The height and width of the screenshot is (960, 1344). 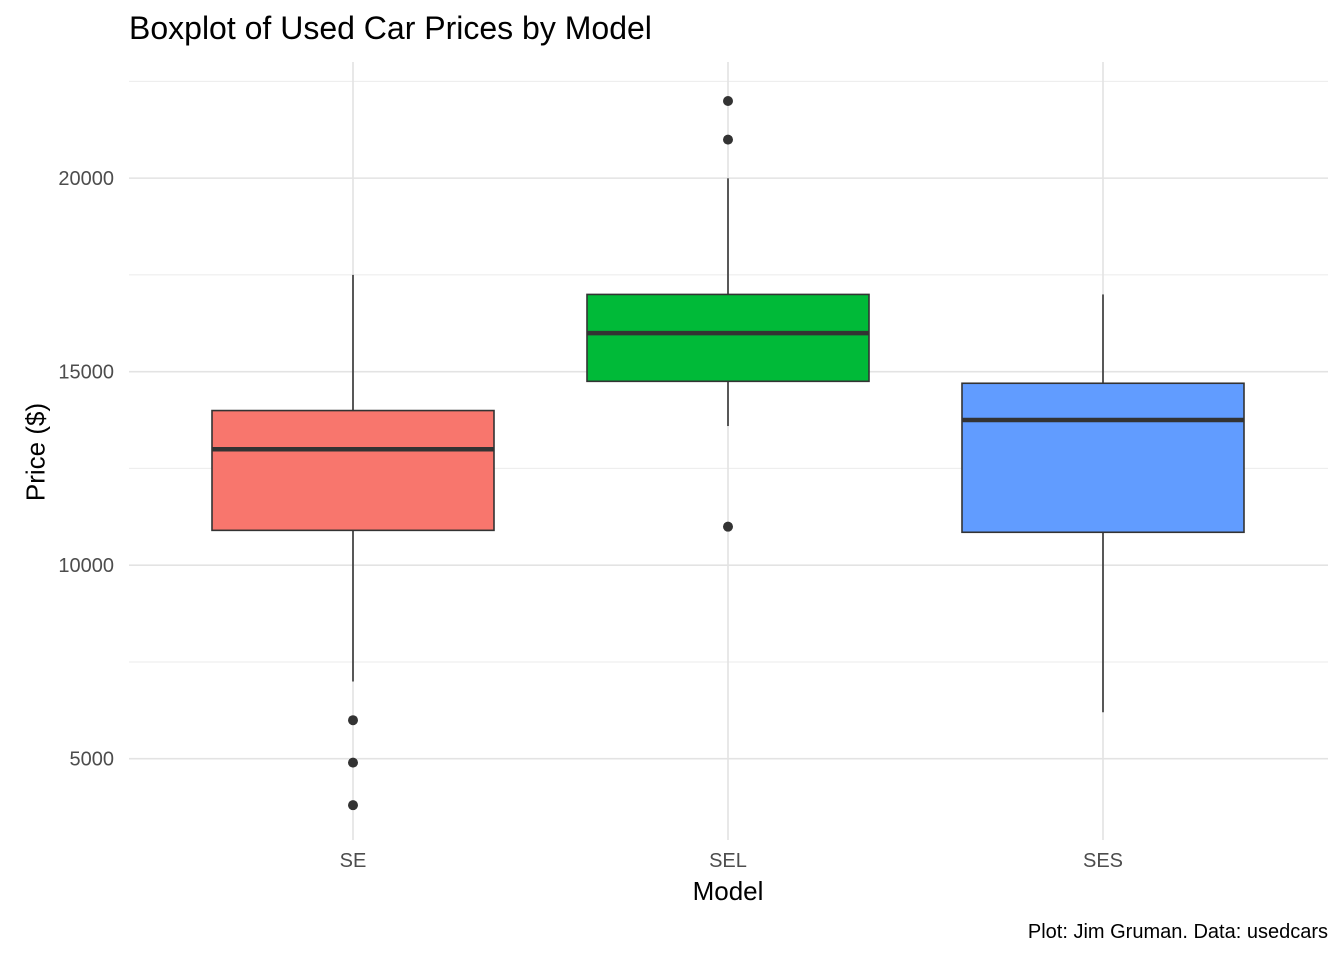 I want to click on x-tick-label: SE, so click(x=353, y=861).